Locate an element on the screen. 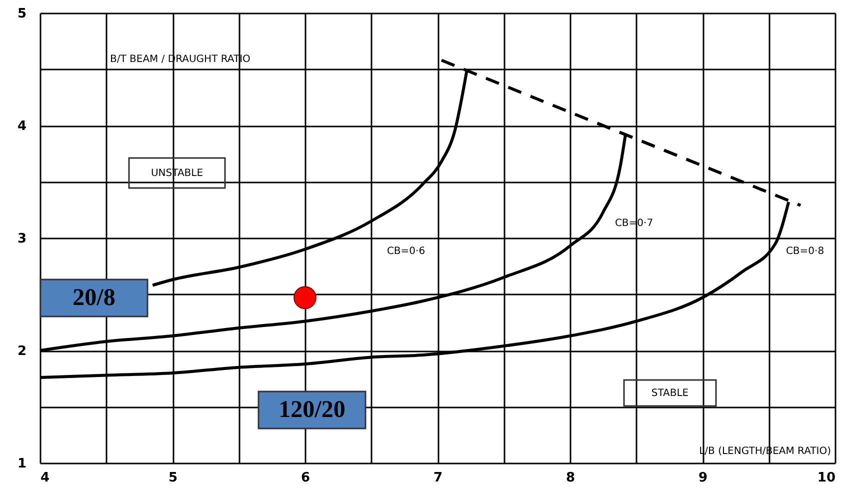 This screenshot has height=491, width=842. annotation: CB=0·8 is located at coordinates (805, 251).